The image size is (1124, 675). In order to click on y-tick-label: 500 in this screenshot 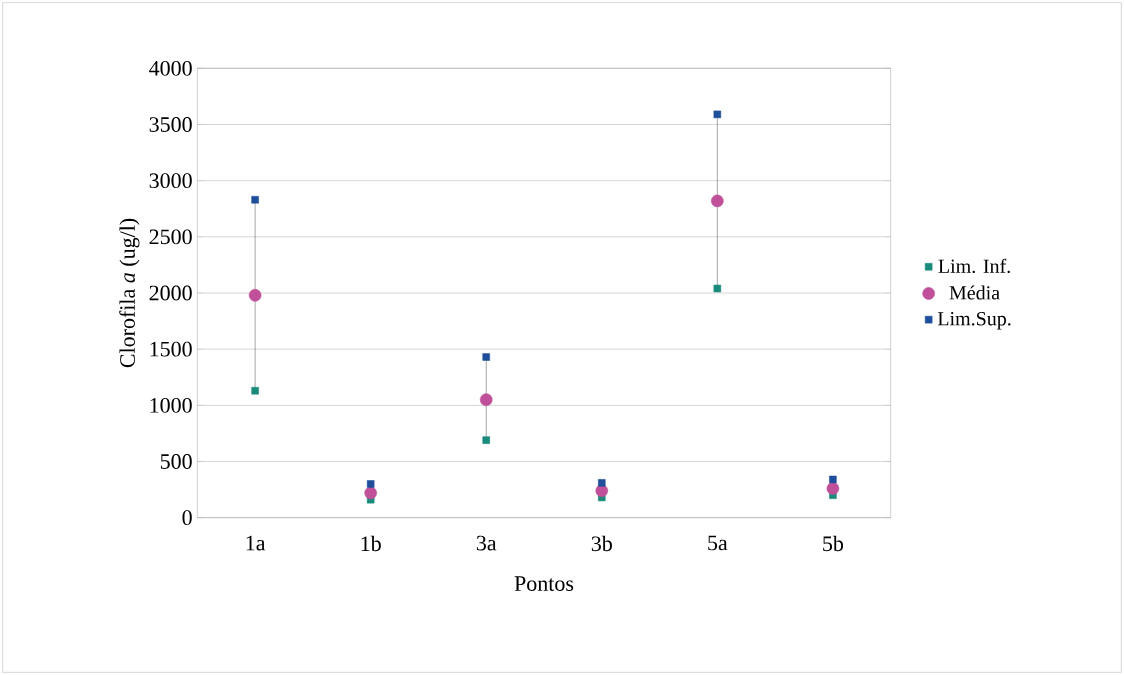, I will do `click(176, 461)`.